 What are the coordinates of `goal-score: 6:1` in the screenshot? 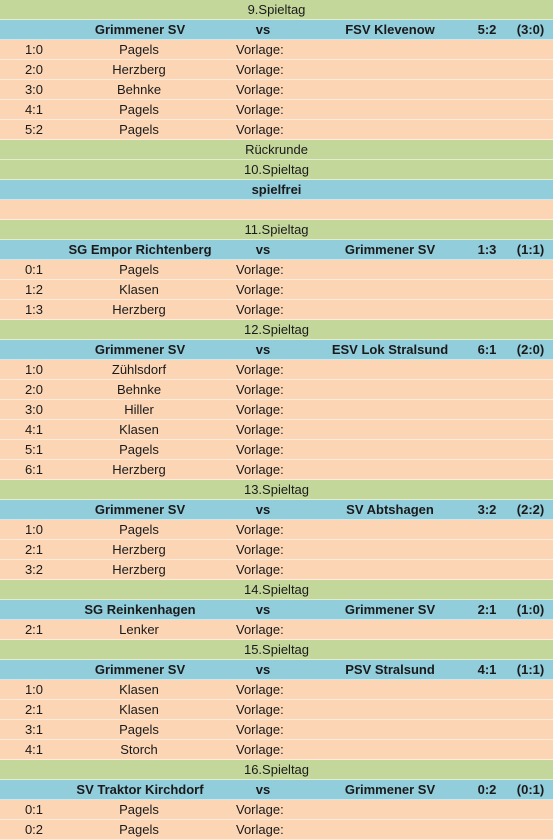 It's located at (34, 469).